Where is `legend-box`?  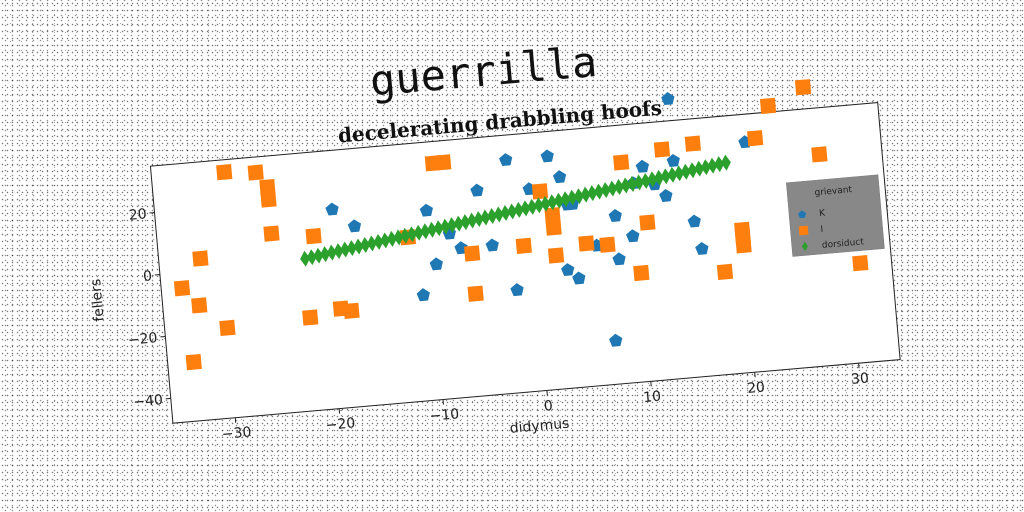
legend-box is located at coordinates (835, 215).